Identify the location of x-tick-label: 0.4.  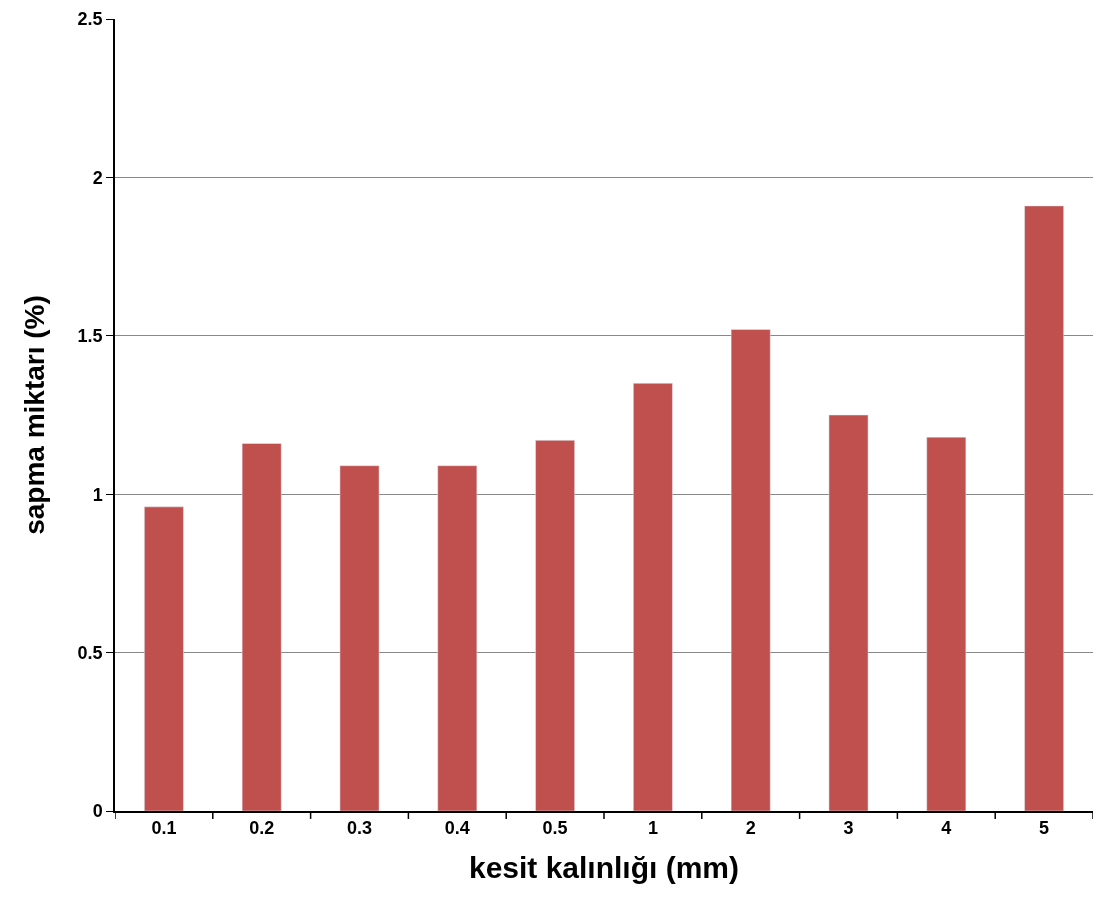
(457, 828).